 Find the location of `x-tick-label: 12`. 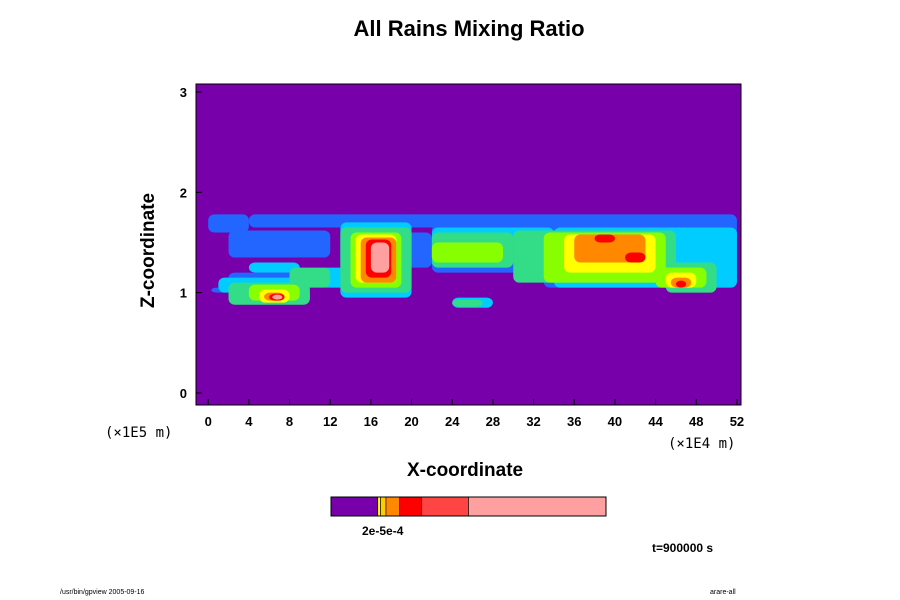

x-tick-label: 12 is located at coordinates (330, 421).